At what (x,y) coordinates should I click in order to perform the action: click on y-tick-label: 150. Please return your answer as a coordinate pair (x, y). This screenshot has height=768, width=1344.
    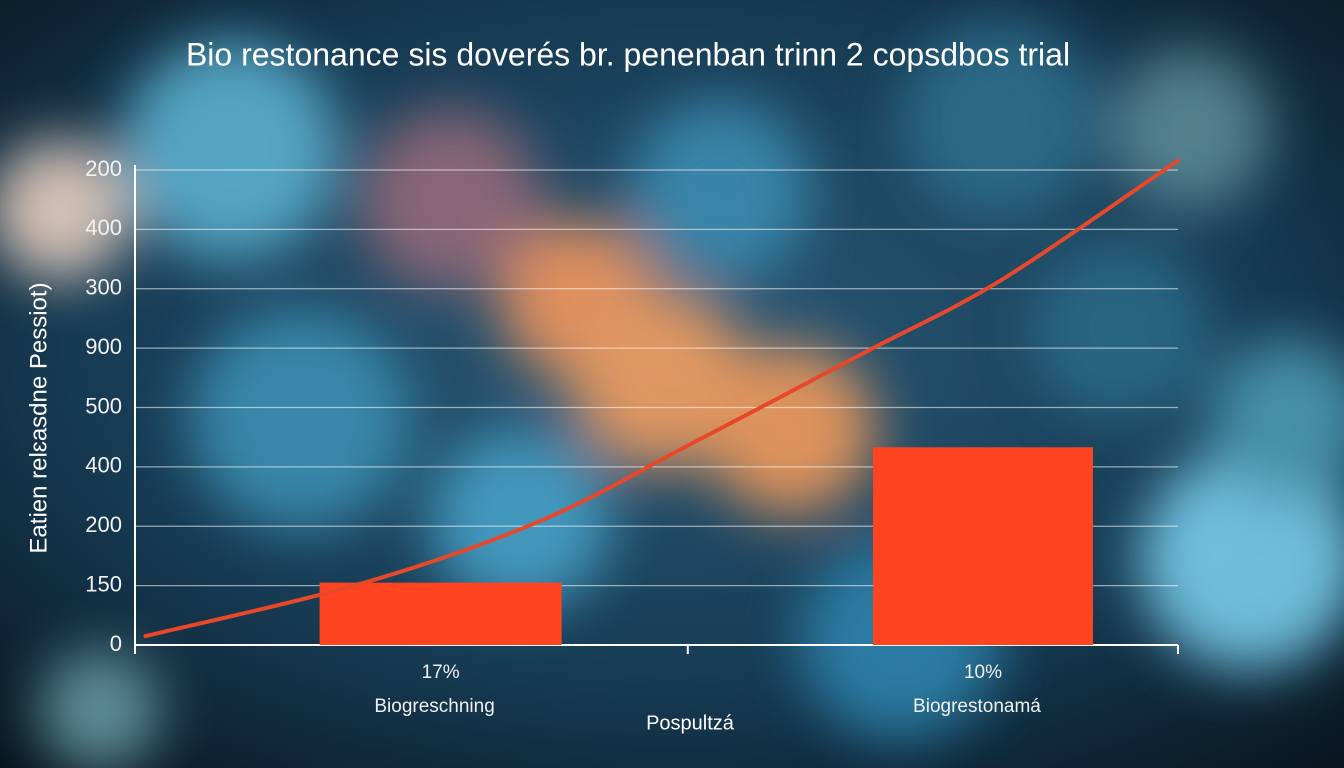
    Looking at the image, I should click on (103, 583).